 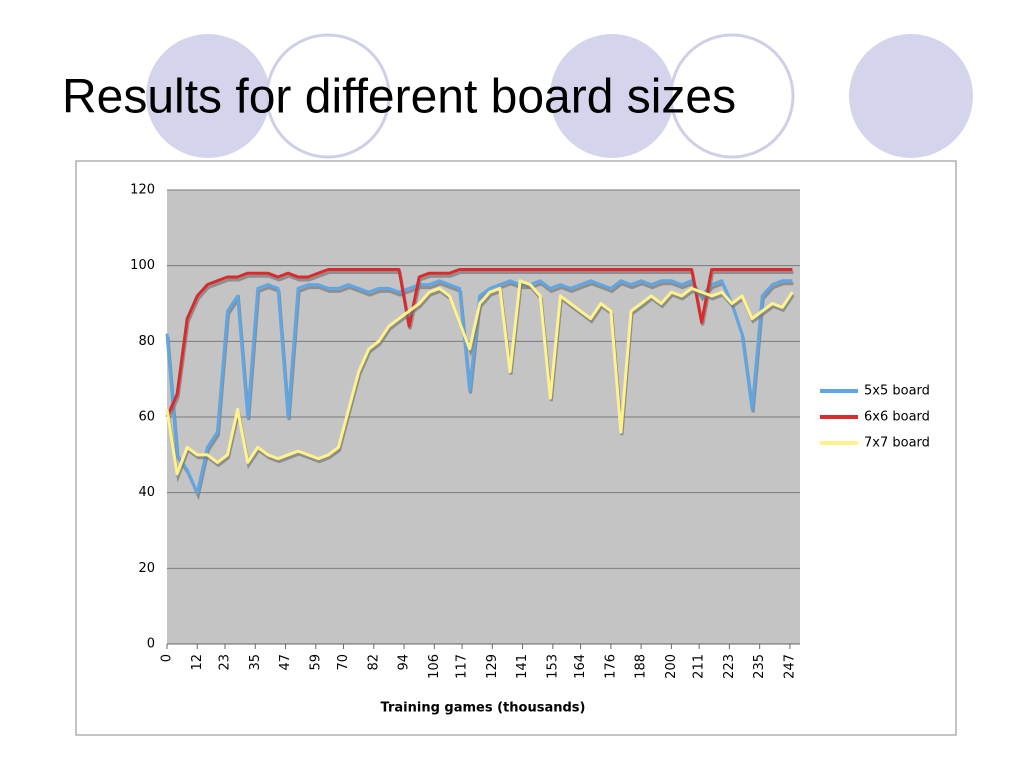 What do you see at coordinates (142, 265) in the screenshot?
I see `y-tick-label: 100` at bounding box center [142, 265].